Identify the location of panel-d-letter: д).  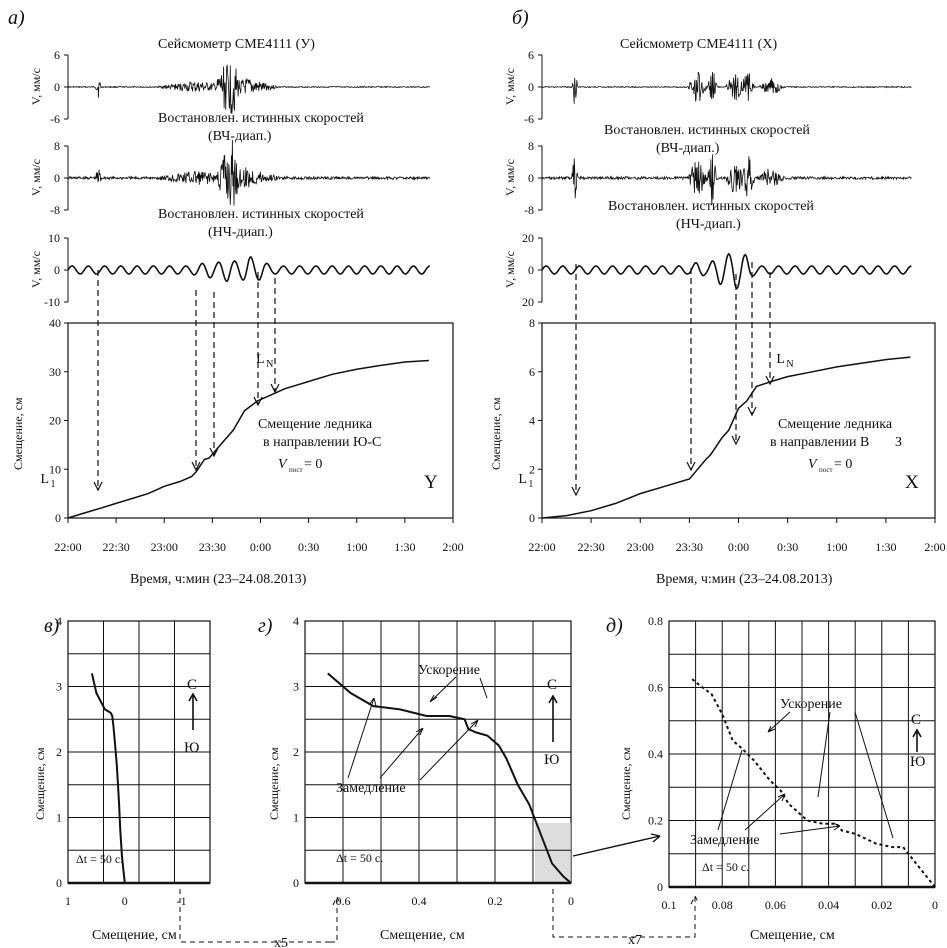
(614, 626).